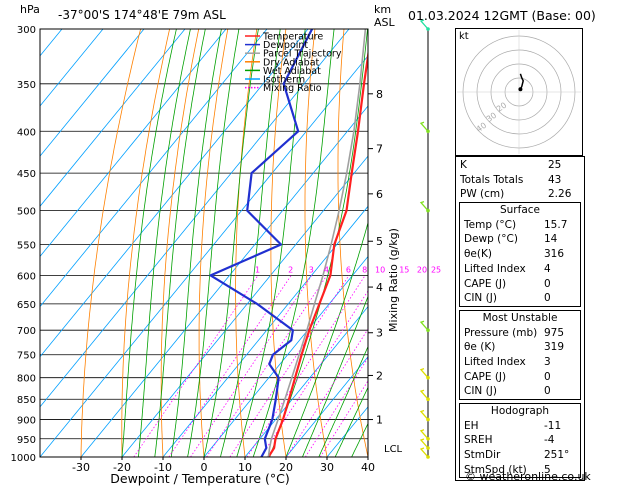  Describe the element at coordinates (422, 269) in the screenshot. I see `mixing-ratio-label: 20` at that location.